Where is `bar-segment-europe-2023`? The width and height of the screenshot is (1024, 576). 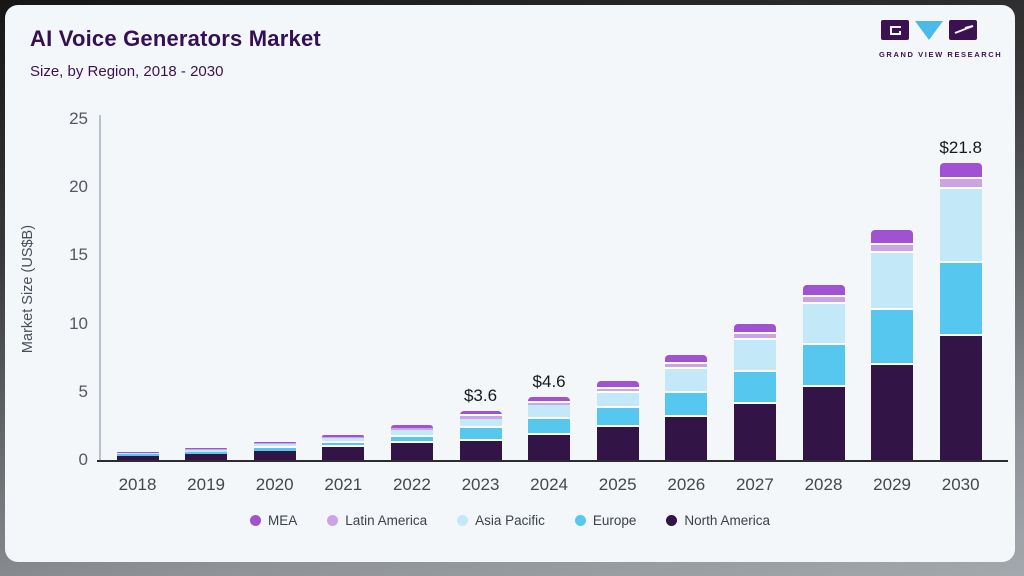
bar-segment-europe-2023 is located at coordinates (480, 434).